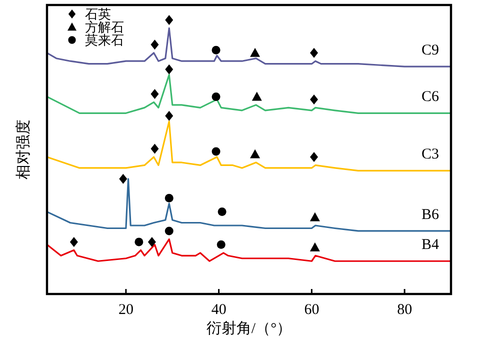 The image size is (488, 342). I want to click on x-tick-label: 40, so click(218, 310).